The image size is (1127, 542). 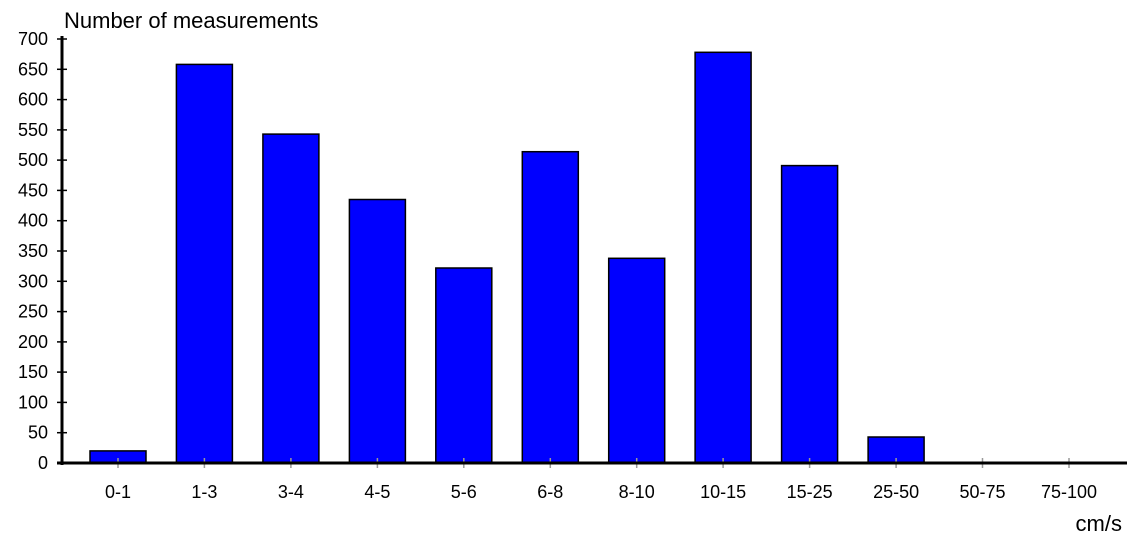 I want to click on y-tick-label: 200, so click(x=33, y=342).